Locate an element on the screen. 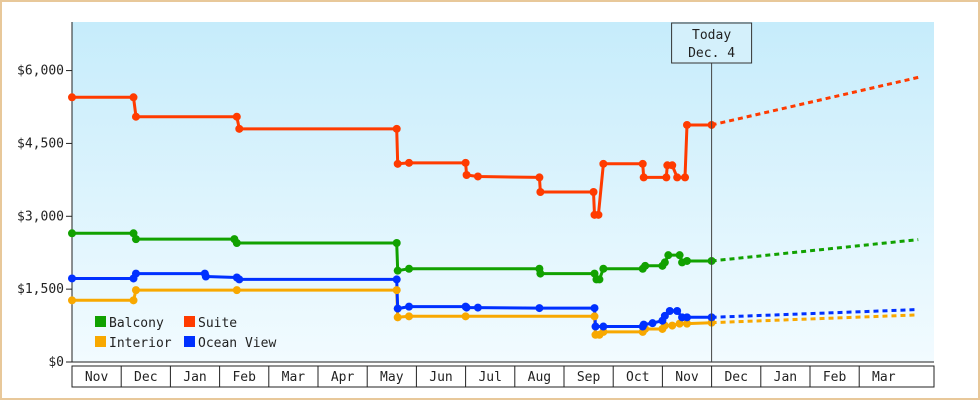  legend-label-suite: Suite is located at coordinates (217, 323).